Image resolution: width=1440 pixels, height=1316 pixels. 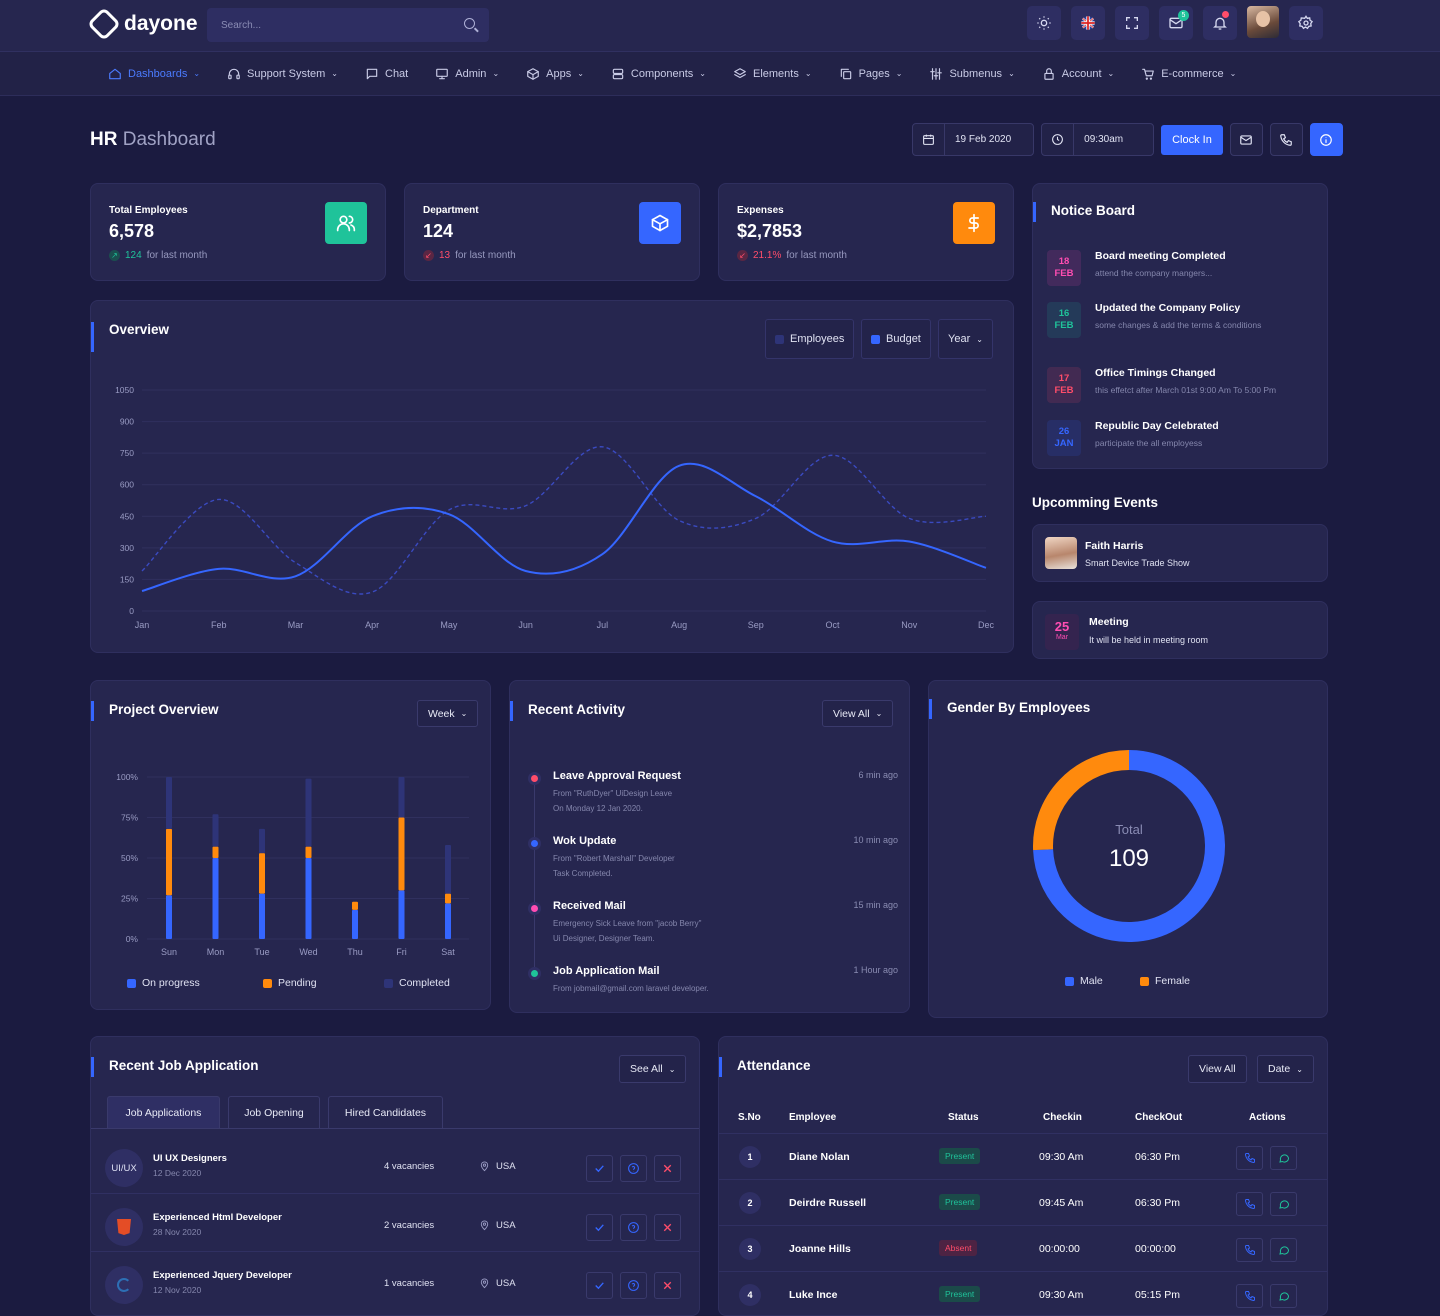 I want to click on stat-icon-box, so click(x=660, y=223).